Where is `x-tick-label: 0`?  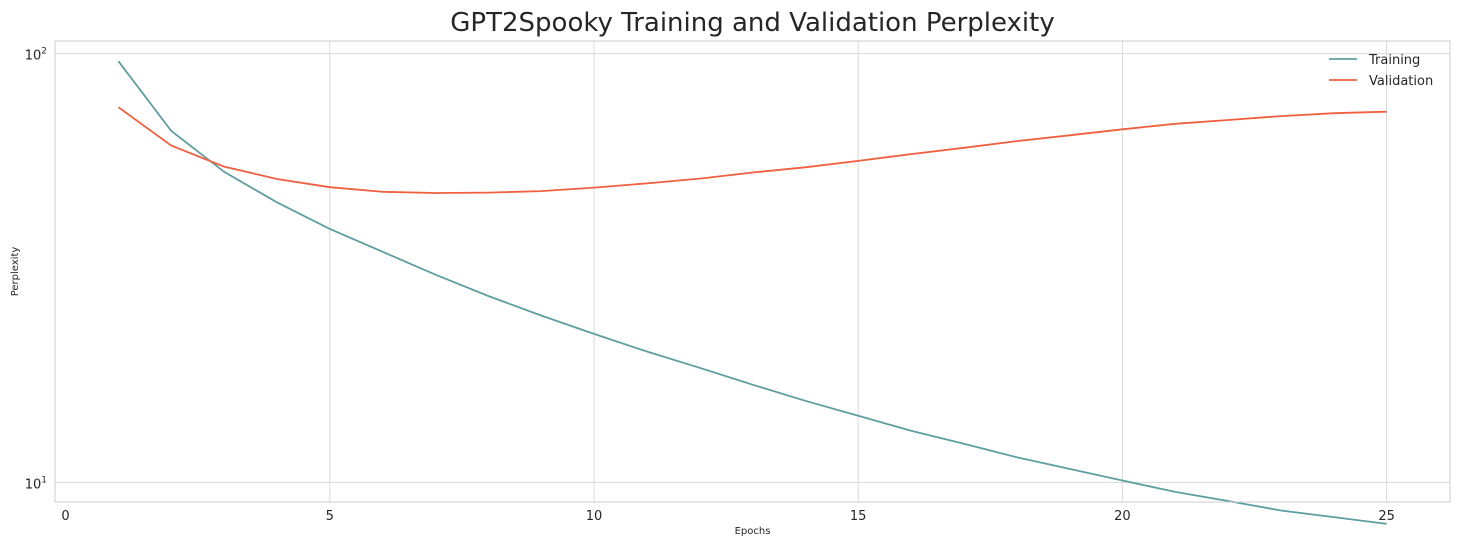
x-tick-label: 0 is located at coordinates (65, 516).